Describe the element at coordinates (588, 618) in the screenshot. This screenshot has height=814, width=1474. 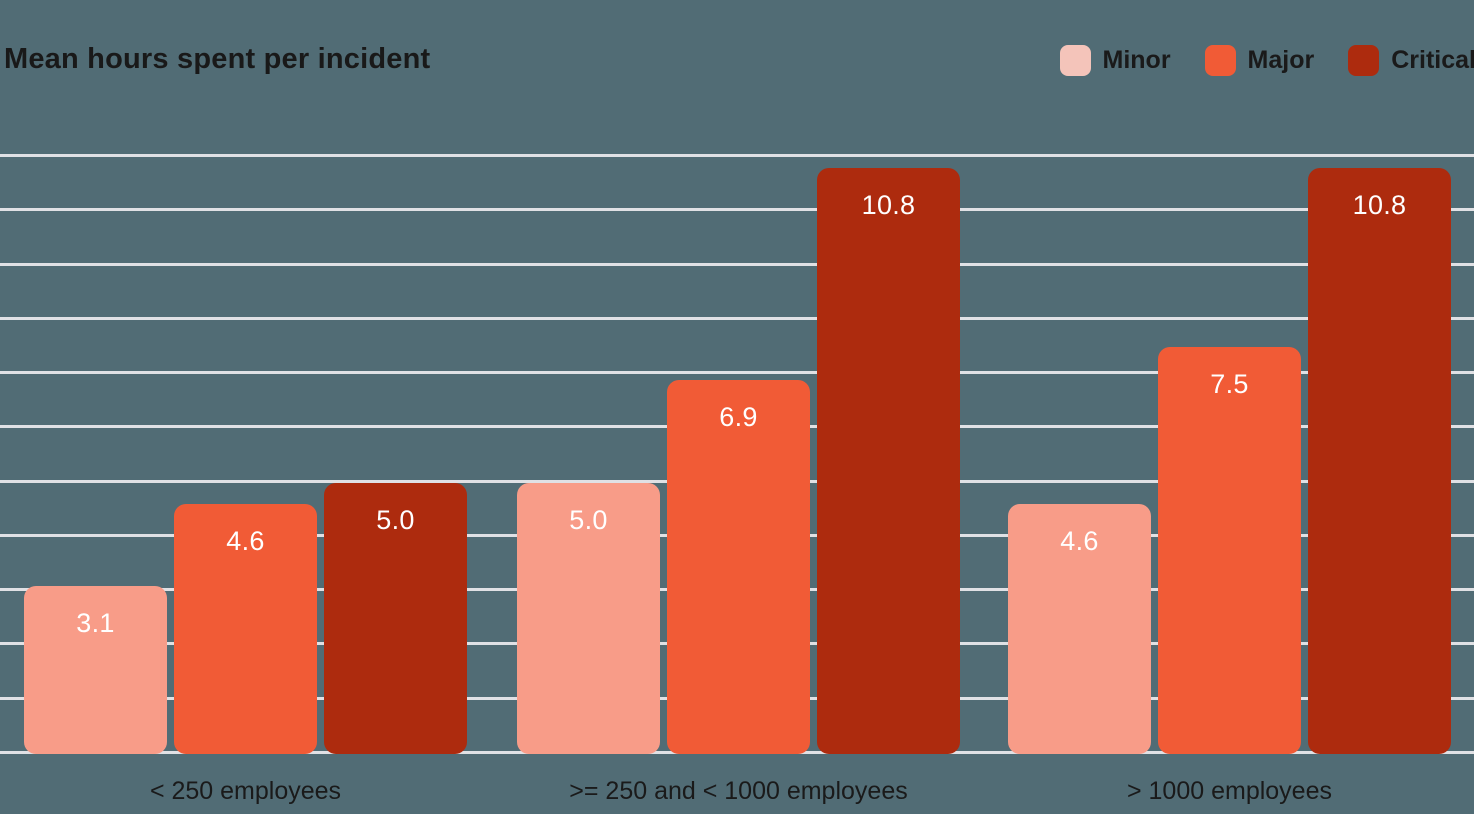
I see `bar-minor-2: 5.0` at that location.